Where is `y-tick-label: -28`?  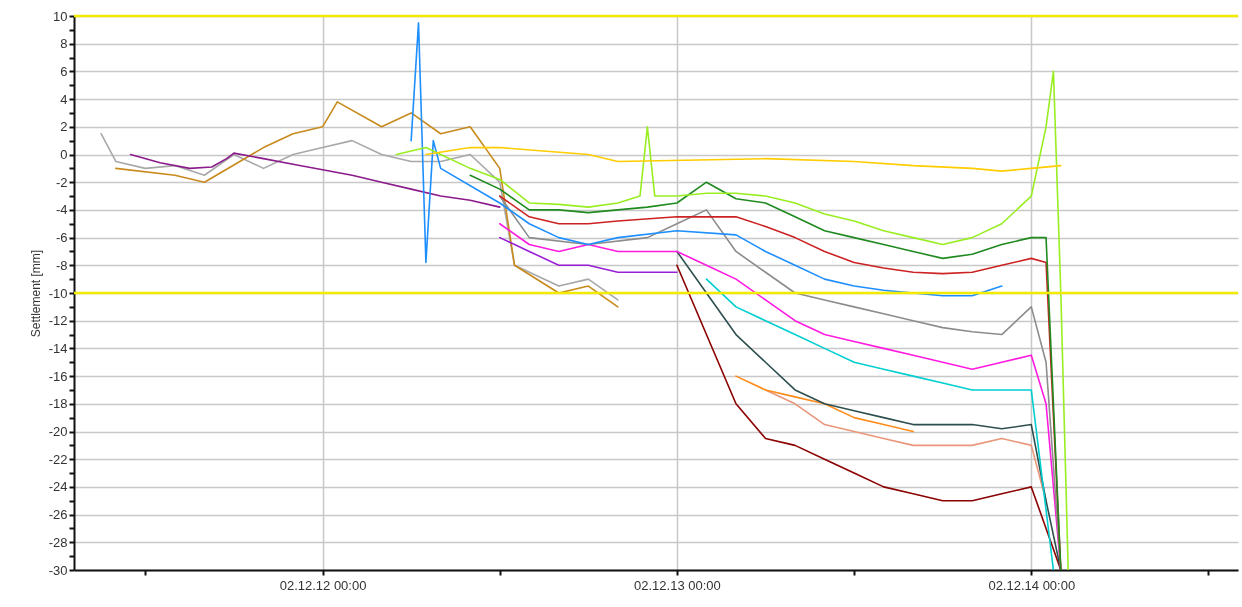
y-tick-label: -28 is located at coordinates (58, 542).